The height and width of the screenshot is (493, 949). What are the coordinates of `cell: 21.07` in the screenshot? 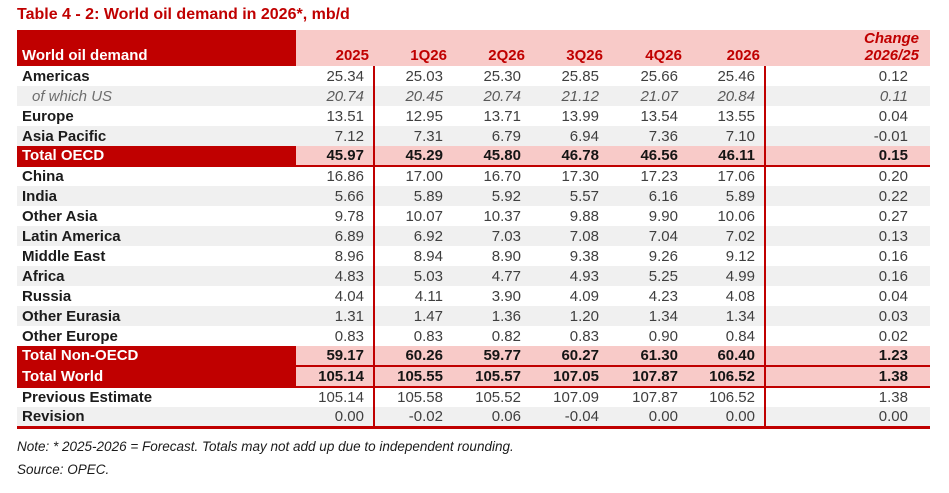 It's located at (647, 96).